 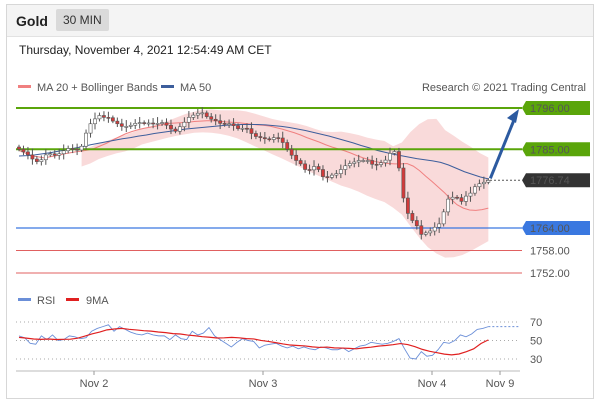 What do you see at coordinates (550, 229) in the screenshot?
I see `level-label-support: 1764.00` at bounding box center [550, 229].